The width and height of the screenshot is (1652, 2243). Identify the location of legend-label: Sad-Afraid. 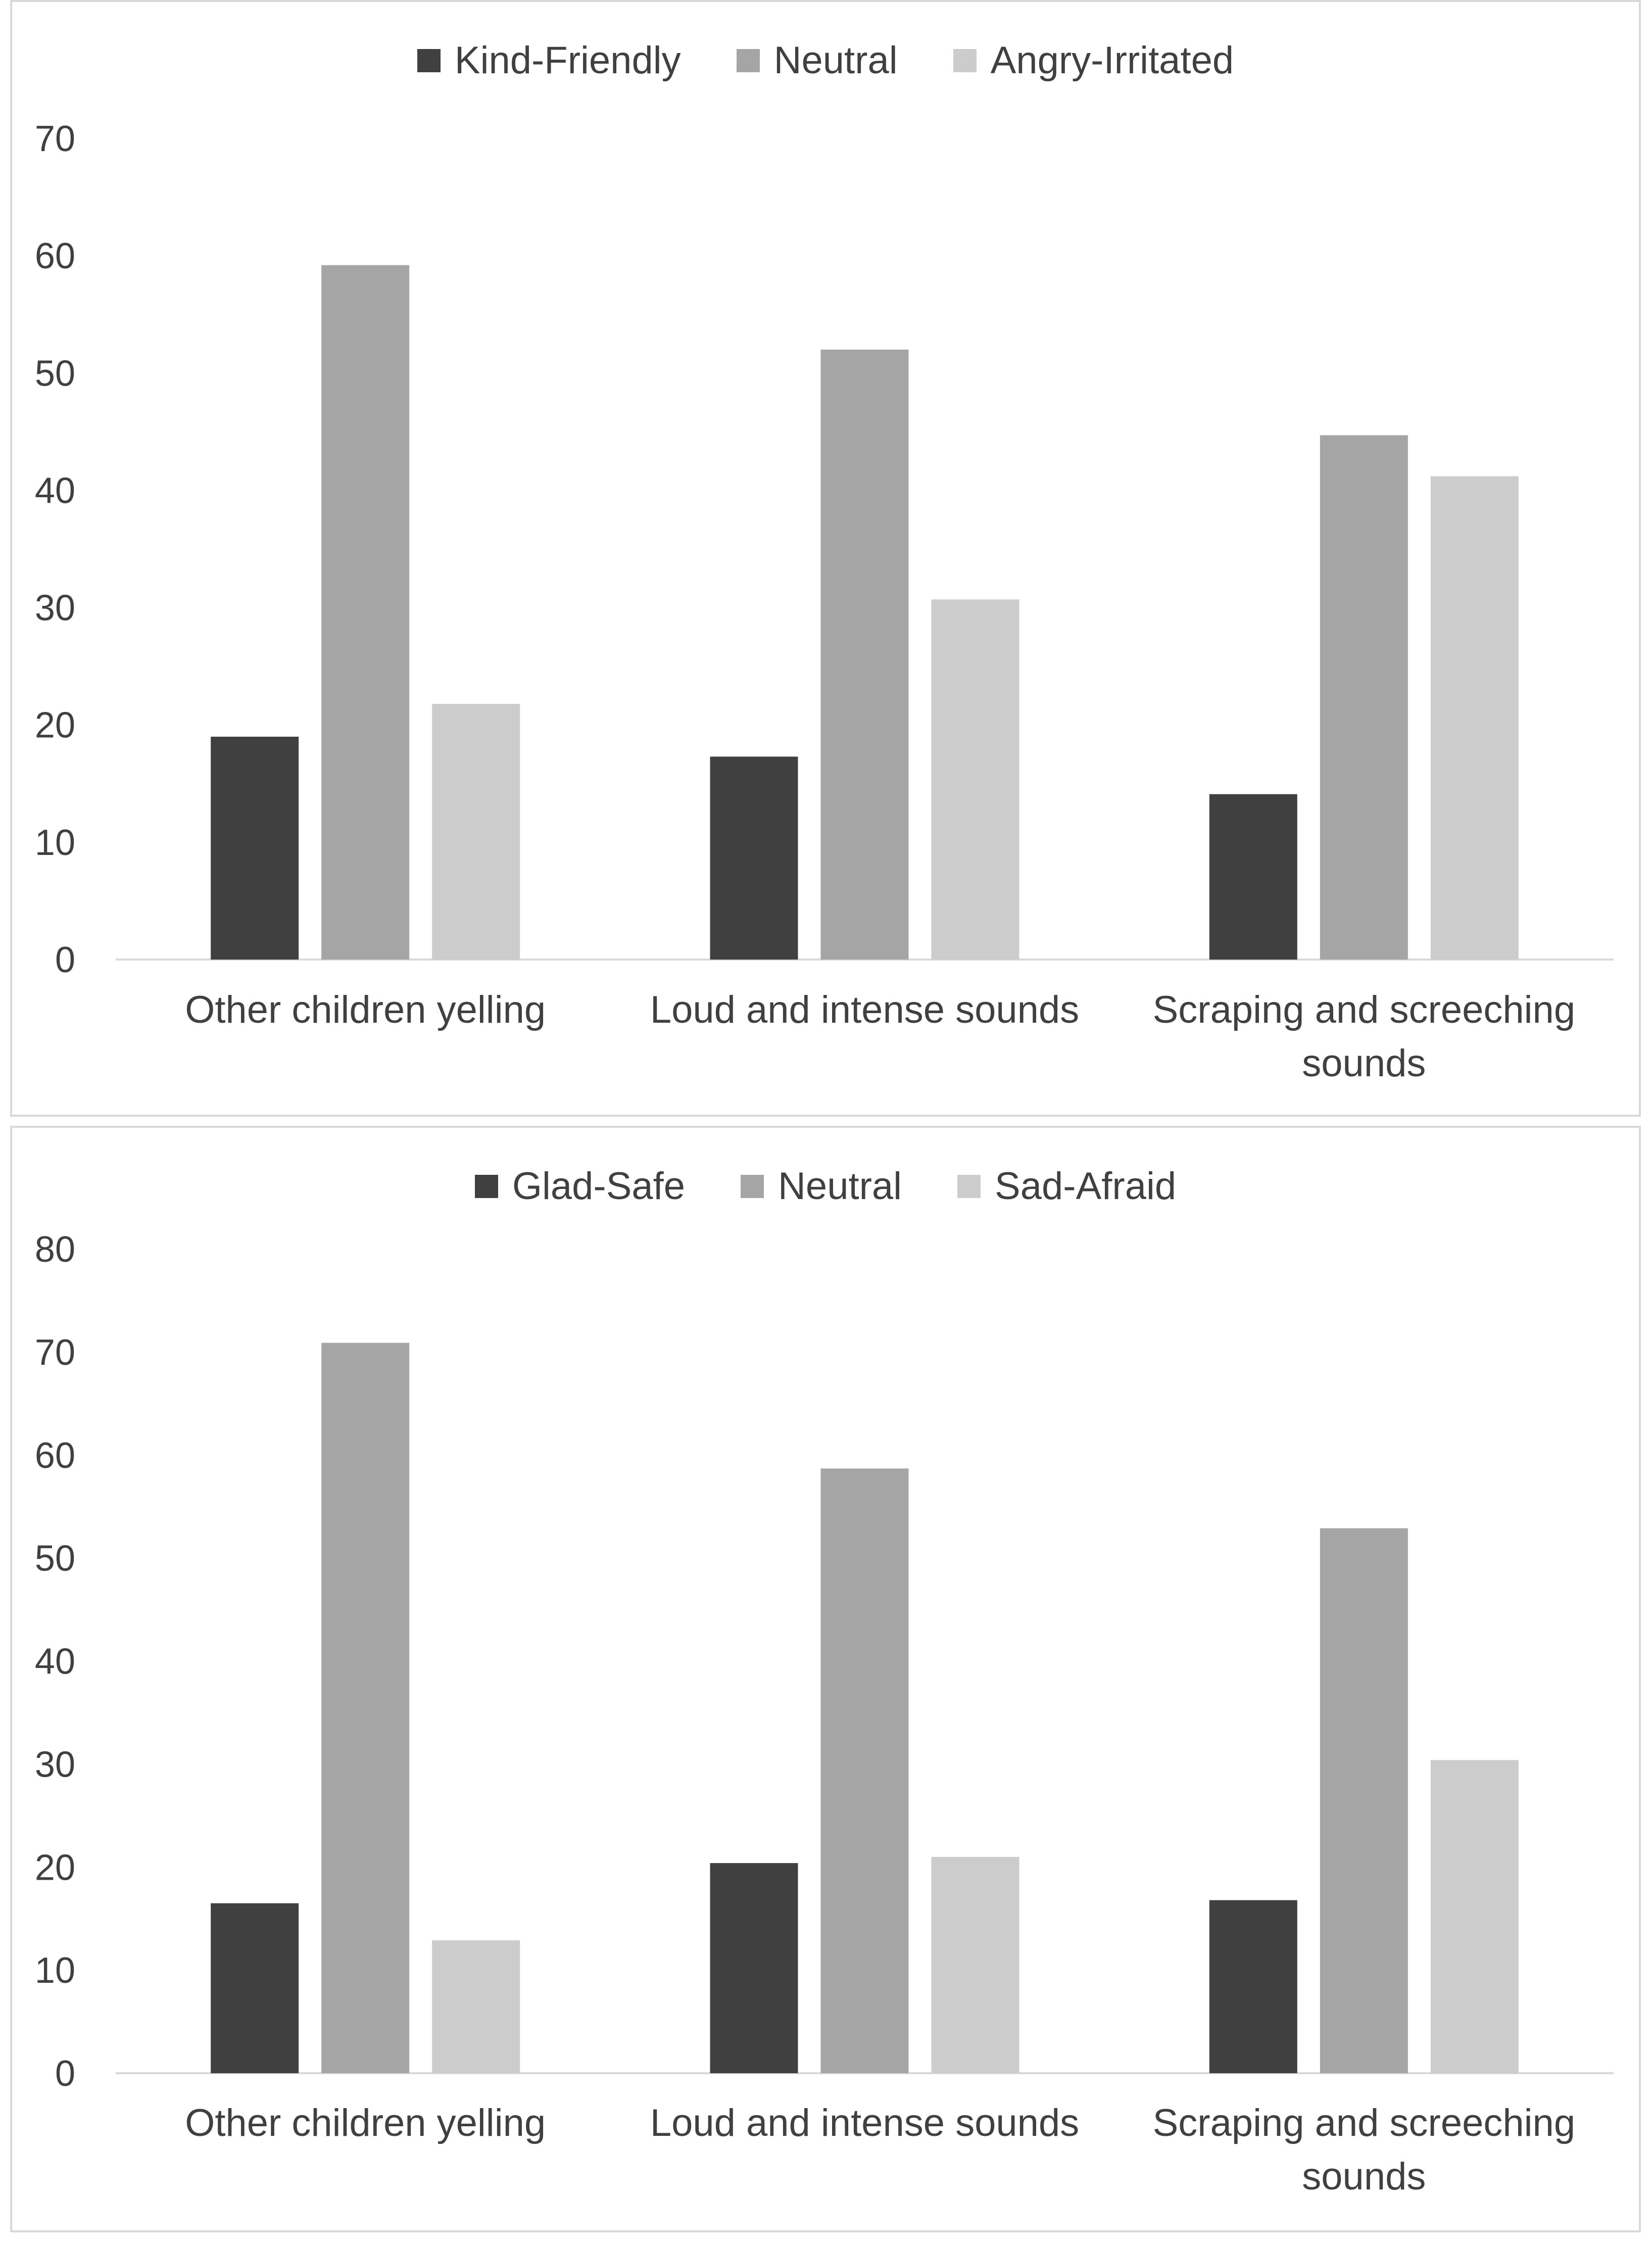
(1086, 1186).